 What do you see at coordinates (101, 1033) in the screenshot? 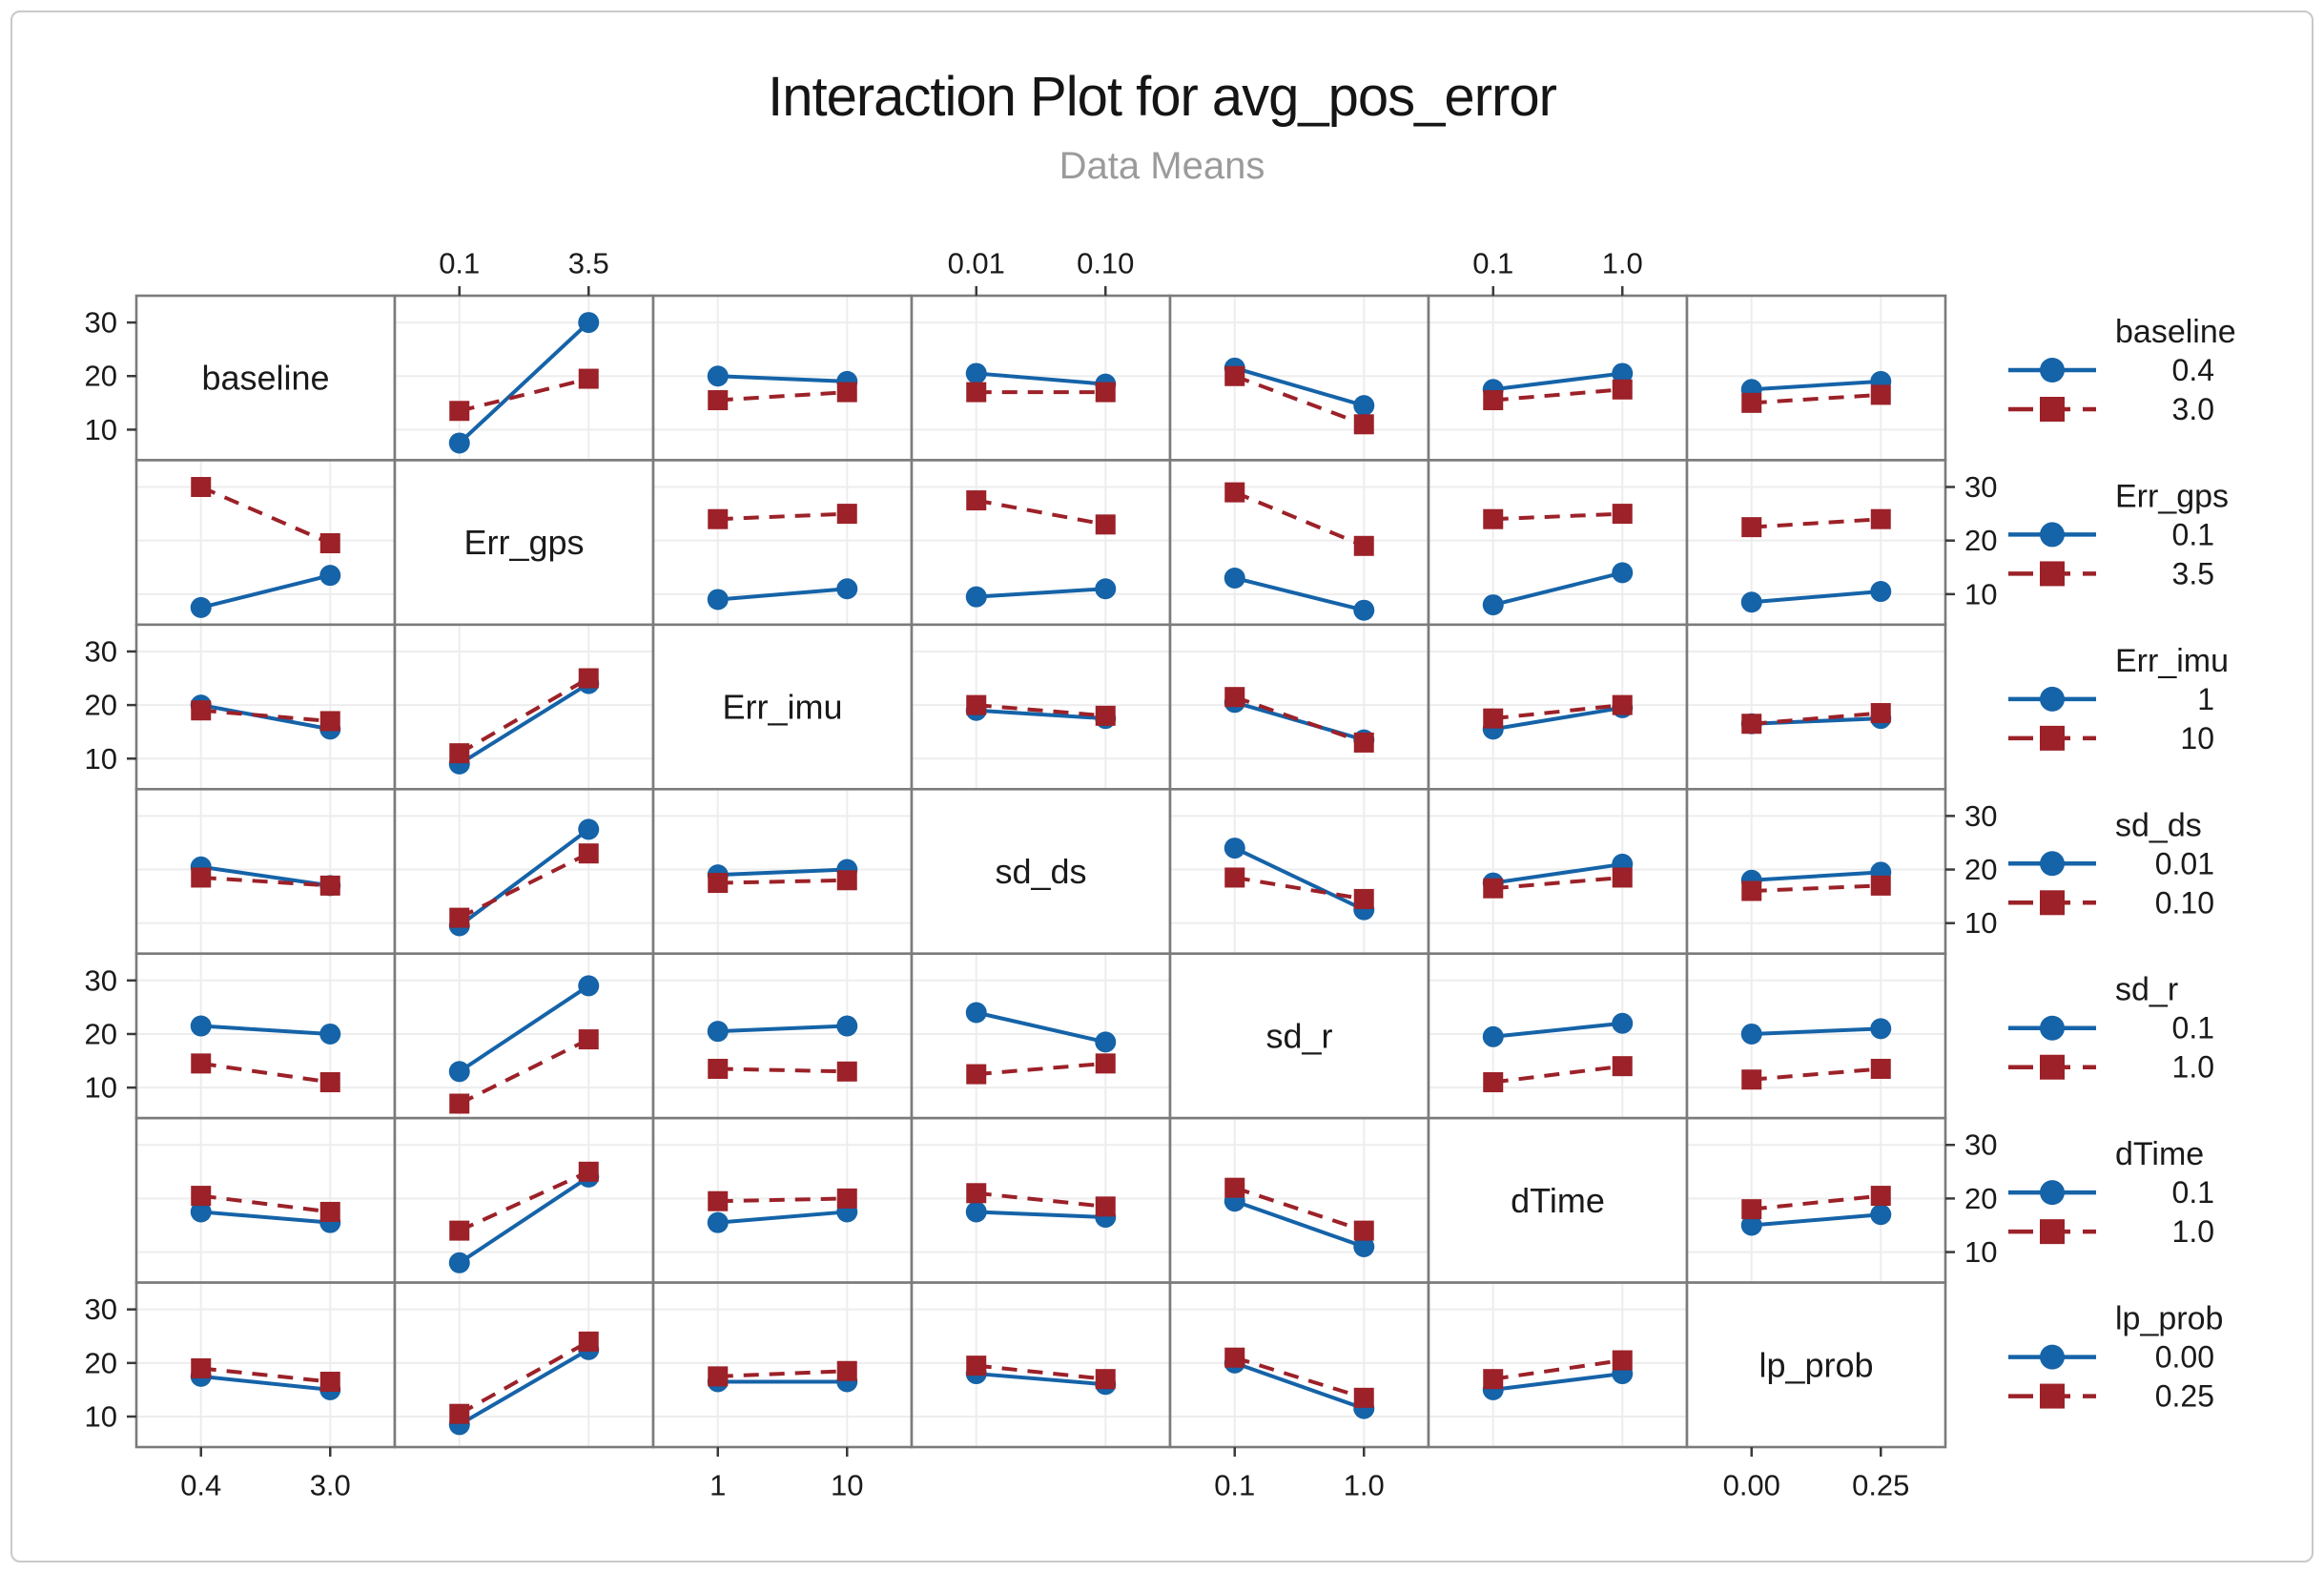
I see `left-axis-label: 20` at bounding box center [101, 1033].